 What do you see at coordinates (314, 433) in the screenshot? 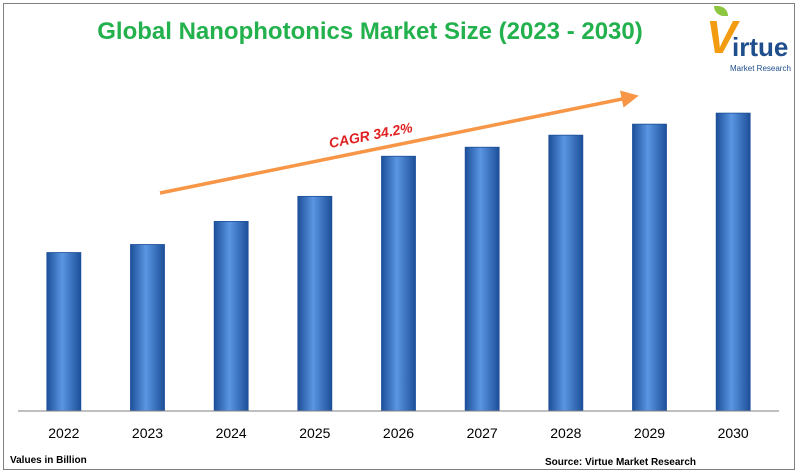
I see `x-tick-label-2025: 2025` at bounding box center [314, 433].